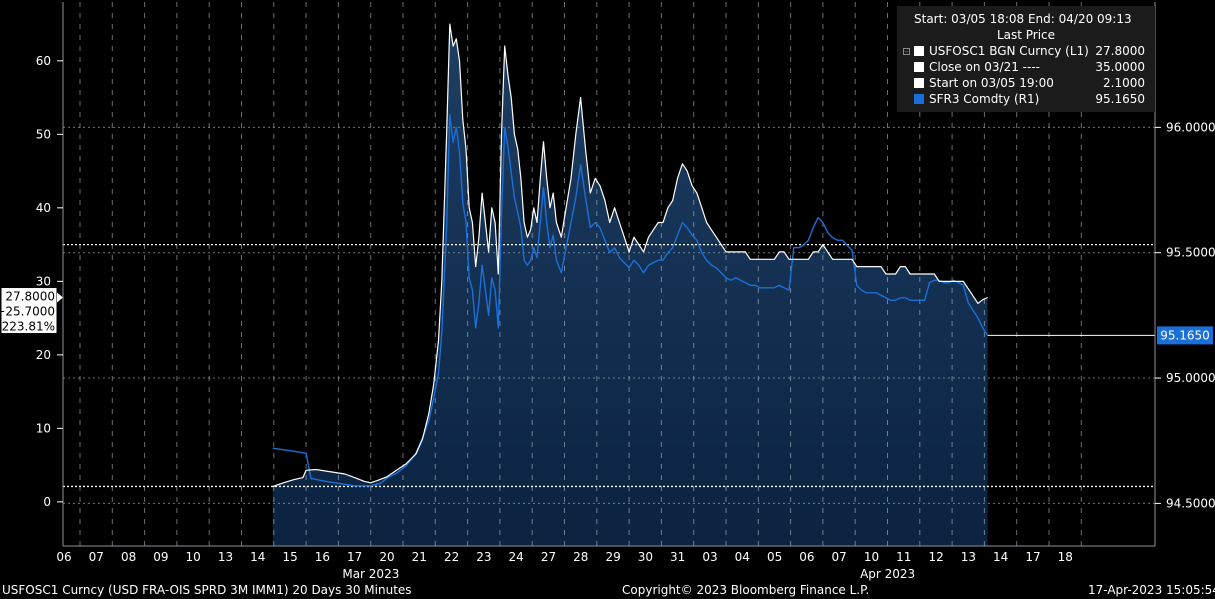 This screenshot has height=599, width=1215. Describe the element at coordinates (580, 557) in the screenshot. I see `x-tick-label: 28` at that location.